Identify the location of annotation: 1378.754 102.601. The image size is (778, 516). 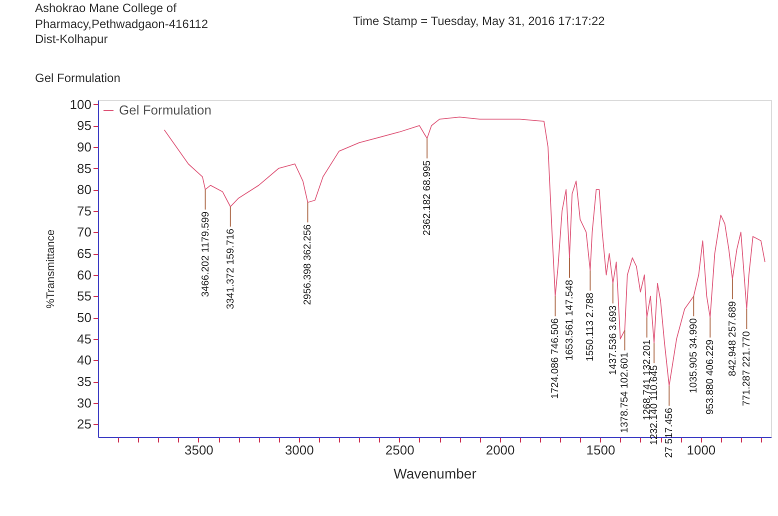
(625, 392).